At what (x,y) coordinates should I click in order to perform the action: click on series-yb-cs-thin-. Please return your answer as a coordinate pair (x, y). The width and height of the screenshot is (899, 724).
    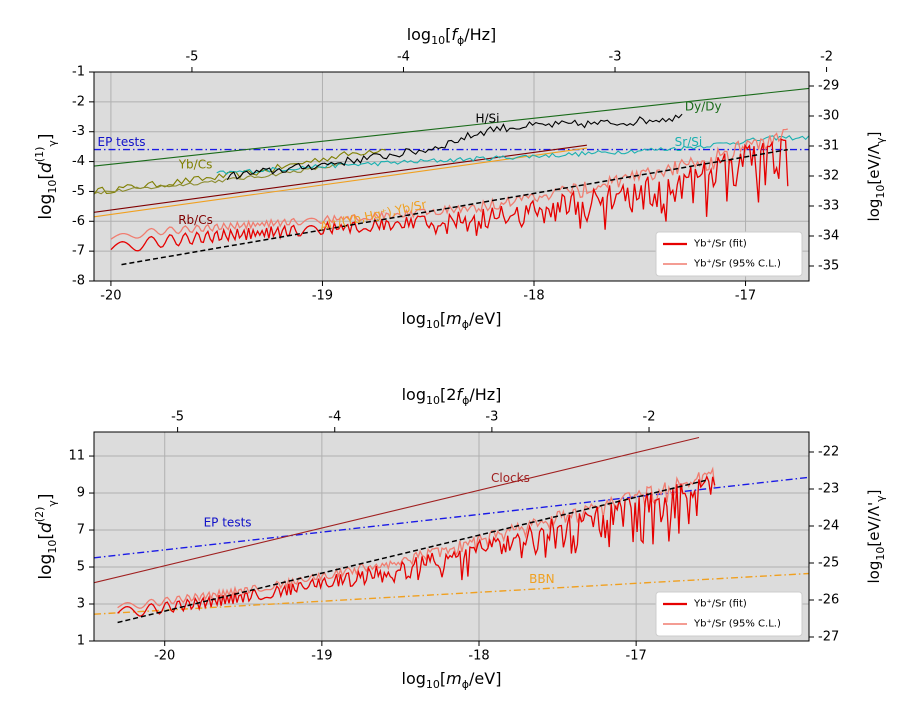
    Looking at the image, I should click on (219, 179).